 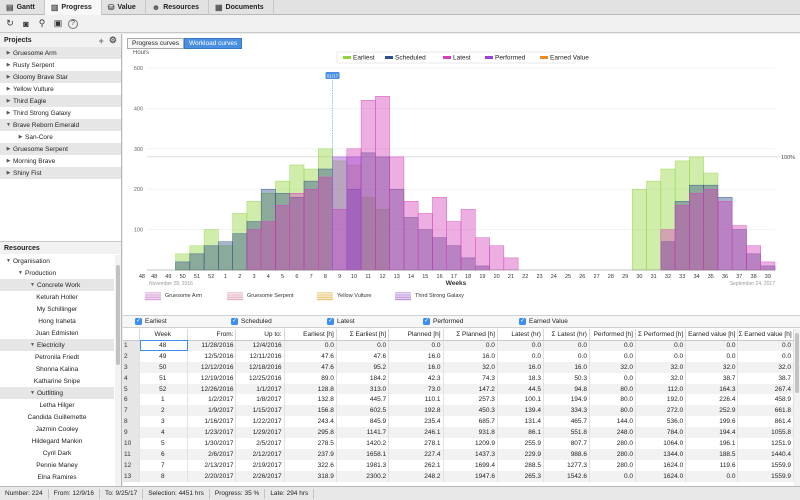 I want to click on resource-my-schillinger: My Schillinger, so click(x=57, y=309).